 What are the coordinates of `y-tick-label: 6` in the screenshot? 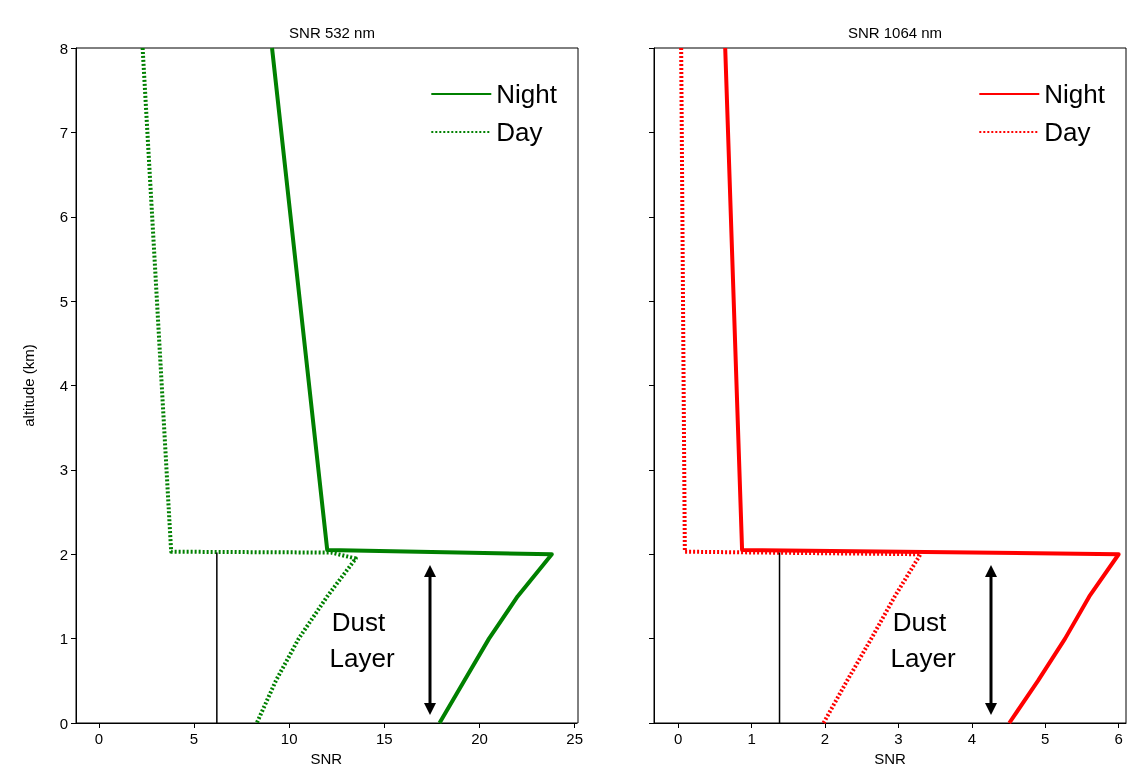 It's located at (63, 217).